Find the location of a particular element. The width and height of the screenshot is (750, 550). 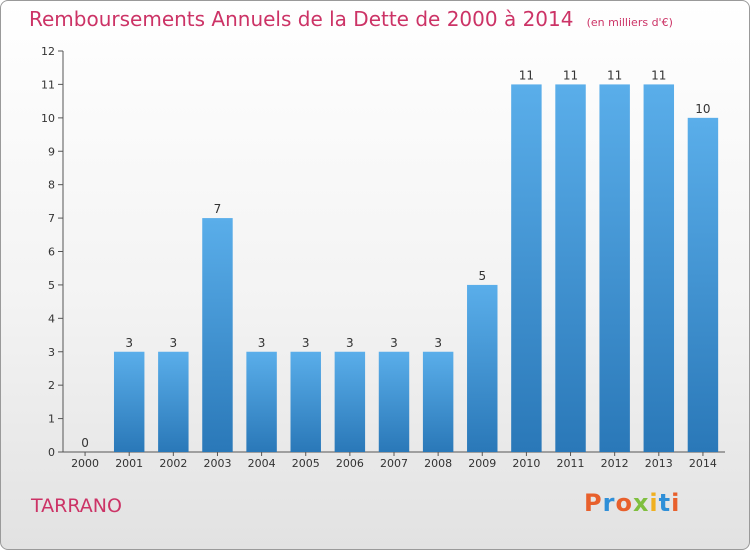

logo-letter: o is located at coordinates (624, 503).